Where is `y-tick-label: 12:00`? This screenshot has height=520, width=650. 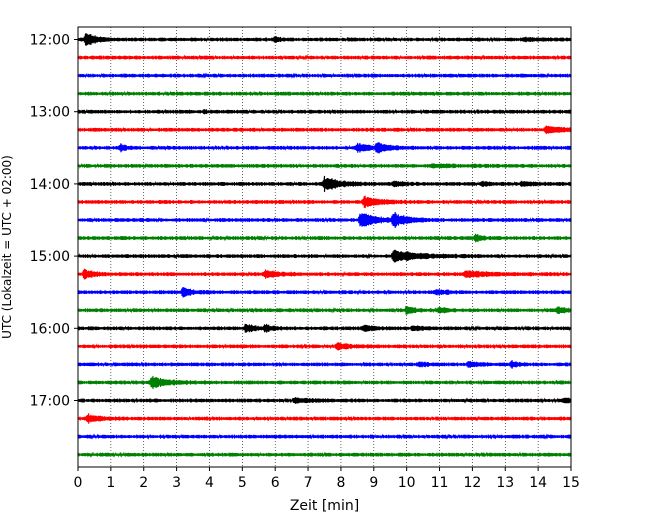
y-tick-label: 12:00 is located at coordinates (50, 41).